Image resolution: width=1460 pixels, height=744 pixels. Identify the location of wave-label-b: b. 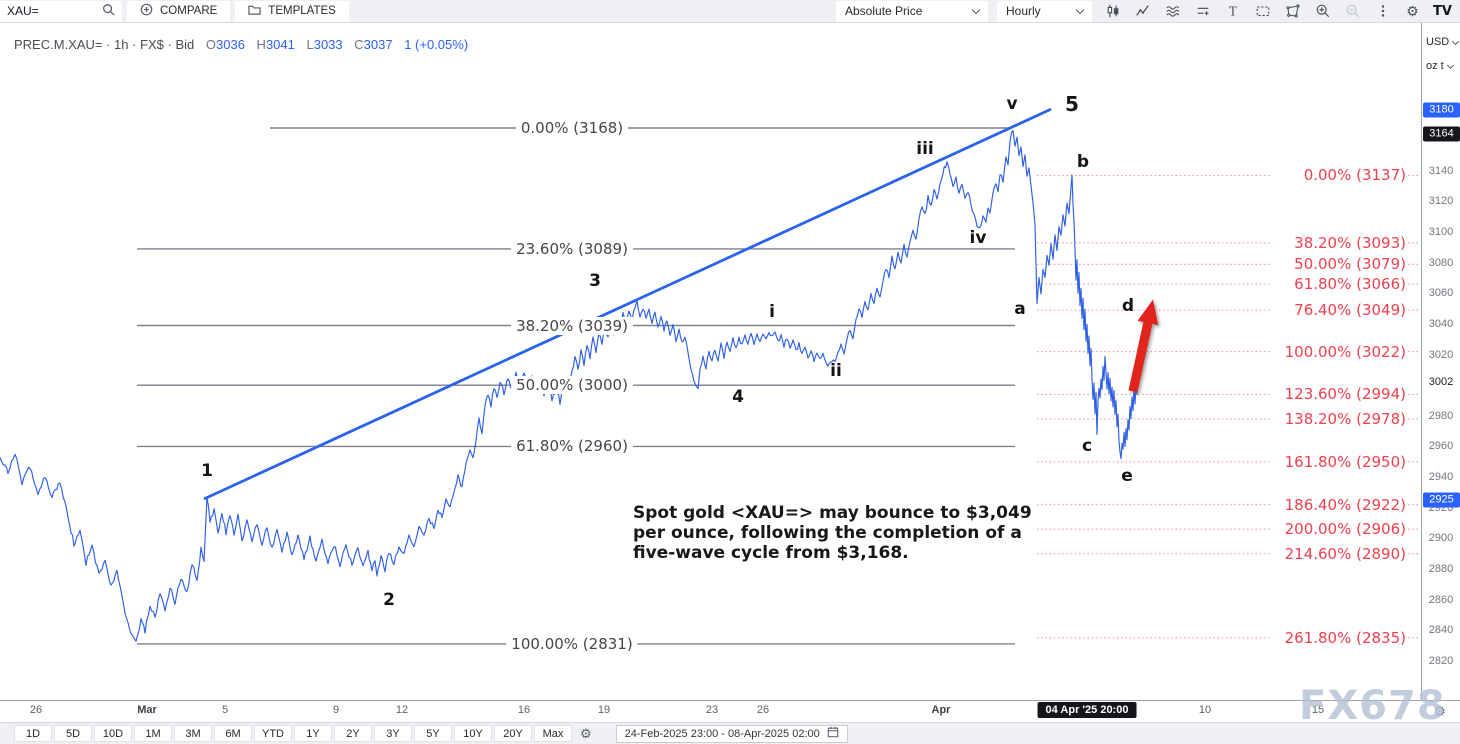
(1083, 161).